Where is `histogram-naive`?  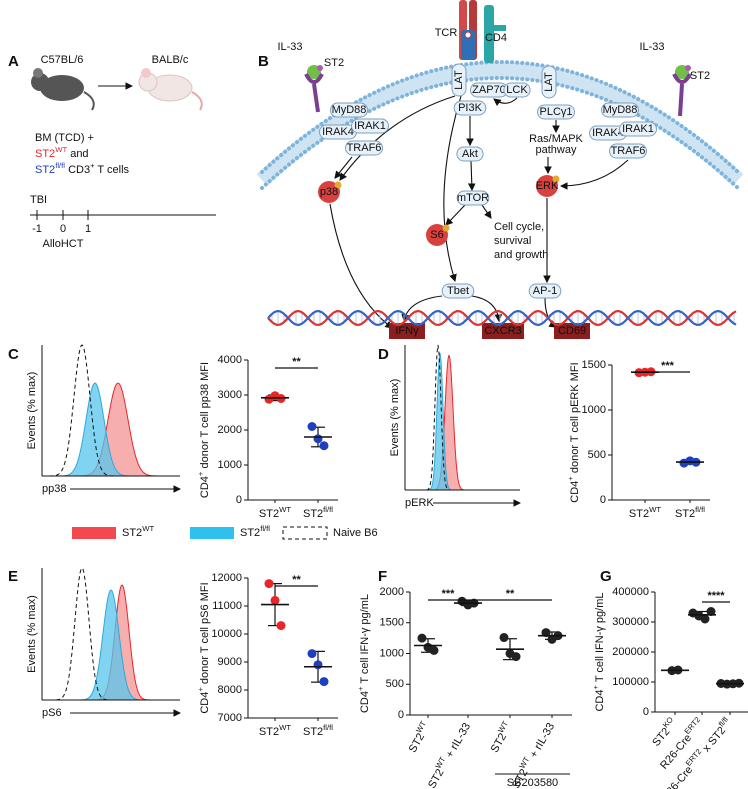
histogram-naive is located at coordinates (462, 417).